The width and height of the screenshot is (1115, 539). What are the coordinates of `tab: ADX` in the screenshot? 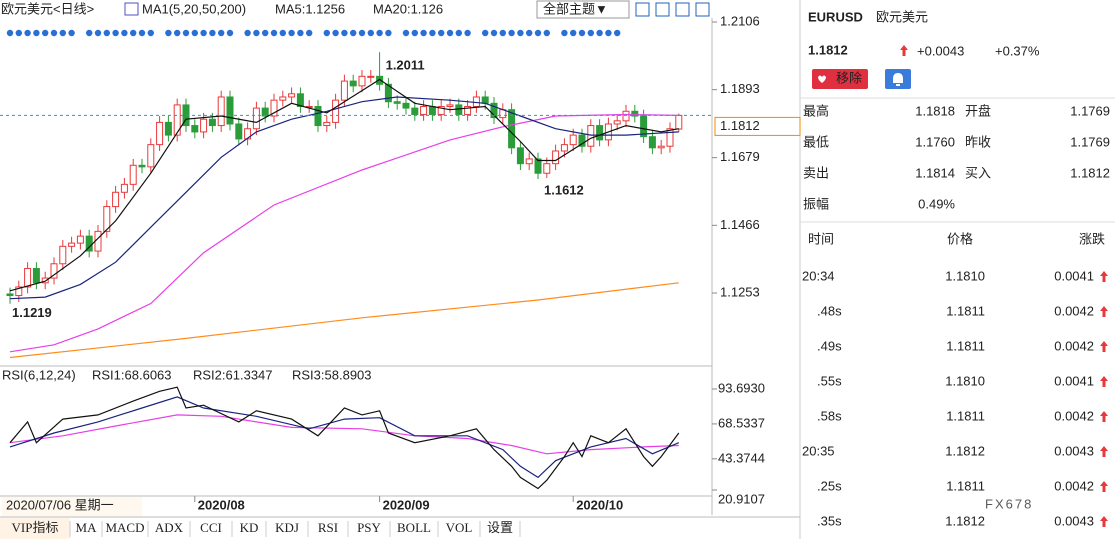 It's located at (169, 527).